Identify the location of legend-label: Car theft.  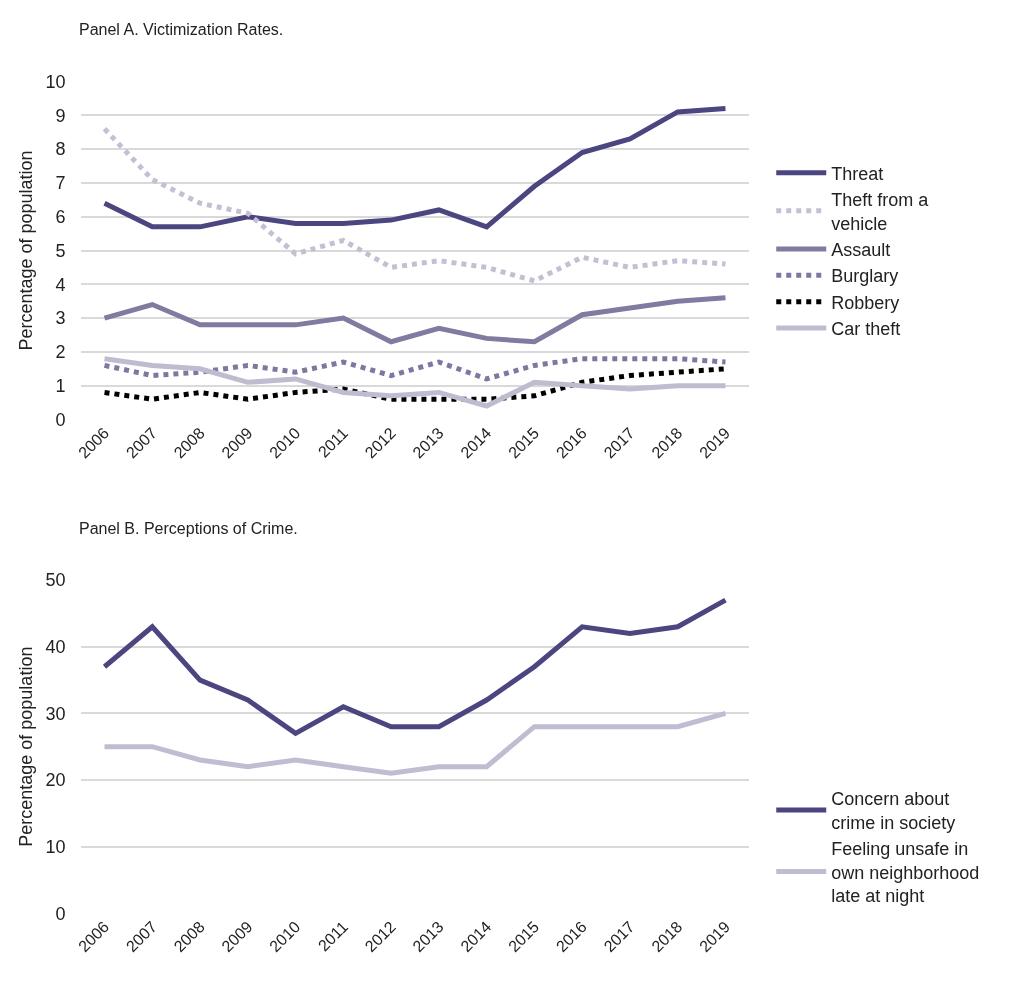
(866, 329).